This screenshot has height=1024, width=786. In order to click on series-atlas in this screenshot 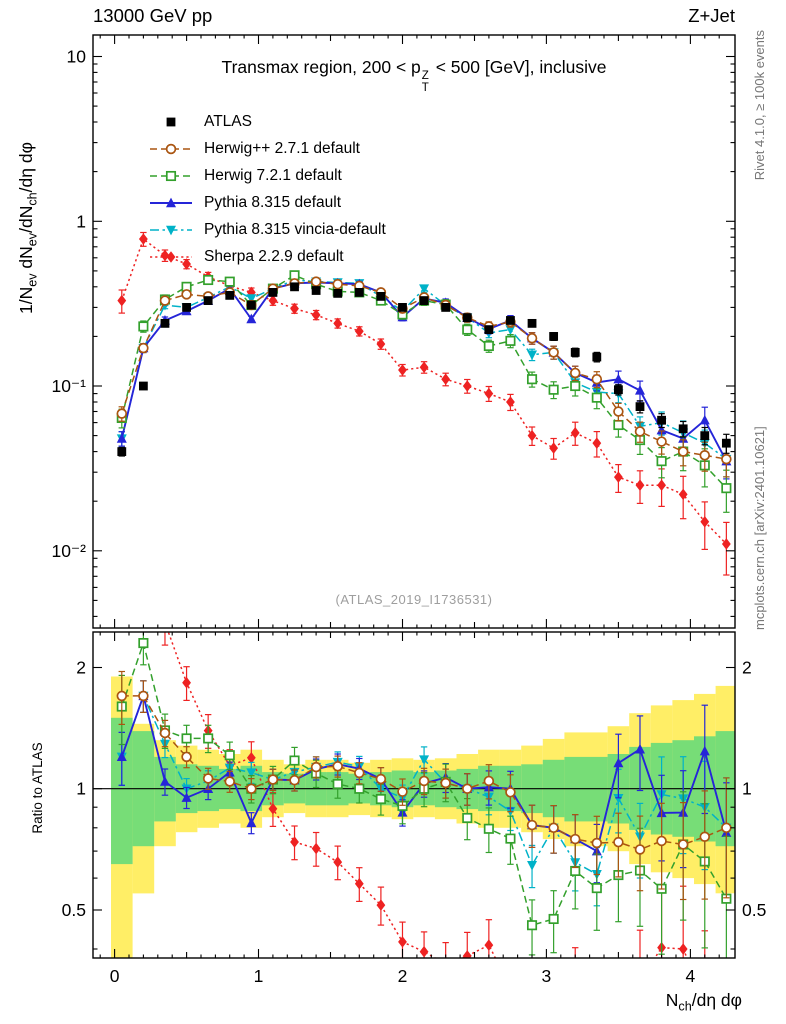, I will do `click(424, 369)`.